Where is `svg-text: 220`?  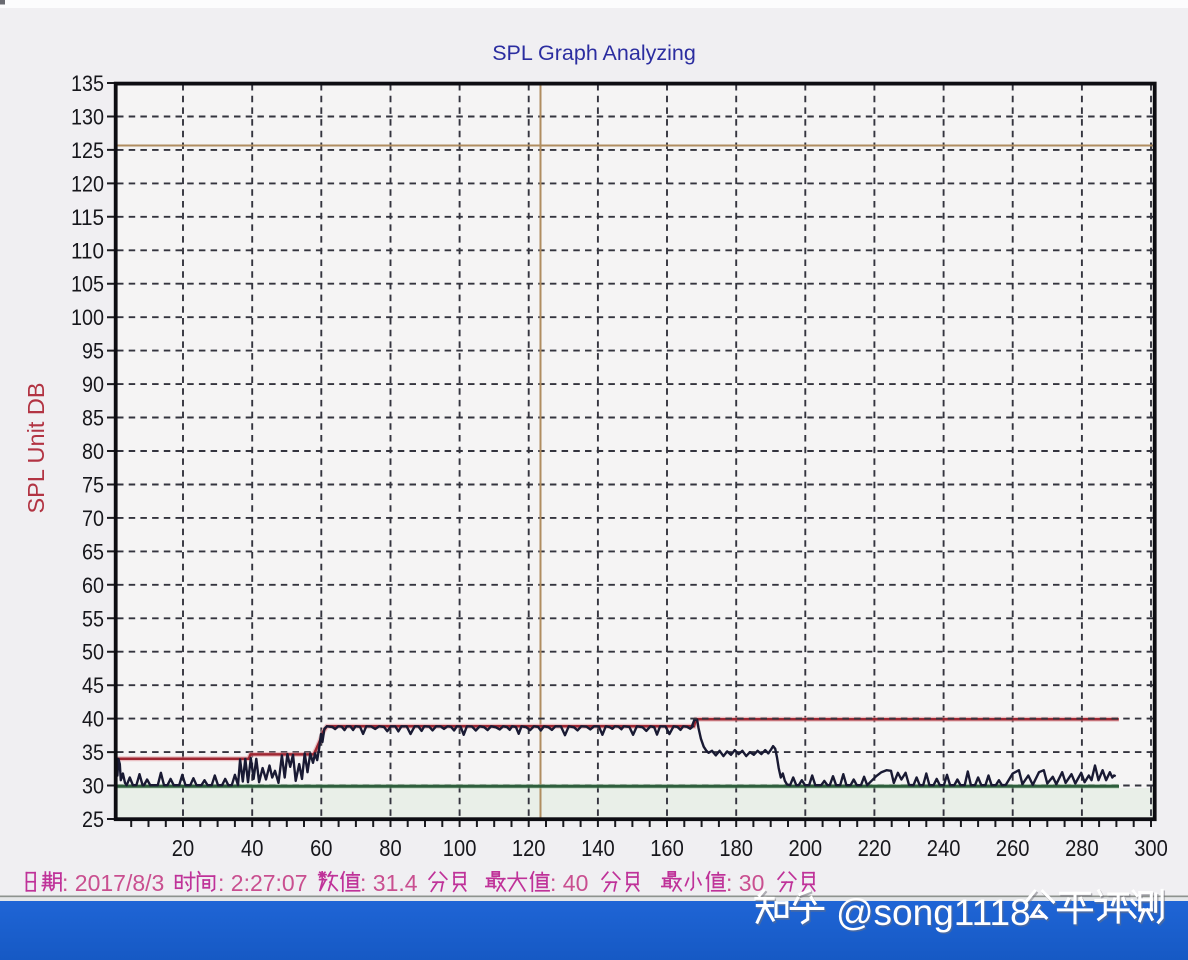 svg-text: 220 is located at coordinates (875, 848).